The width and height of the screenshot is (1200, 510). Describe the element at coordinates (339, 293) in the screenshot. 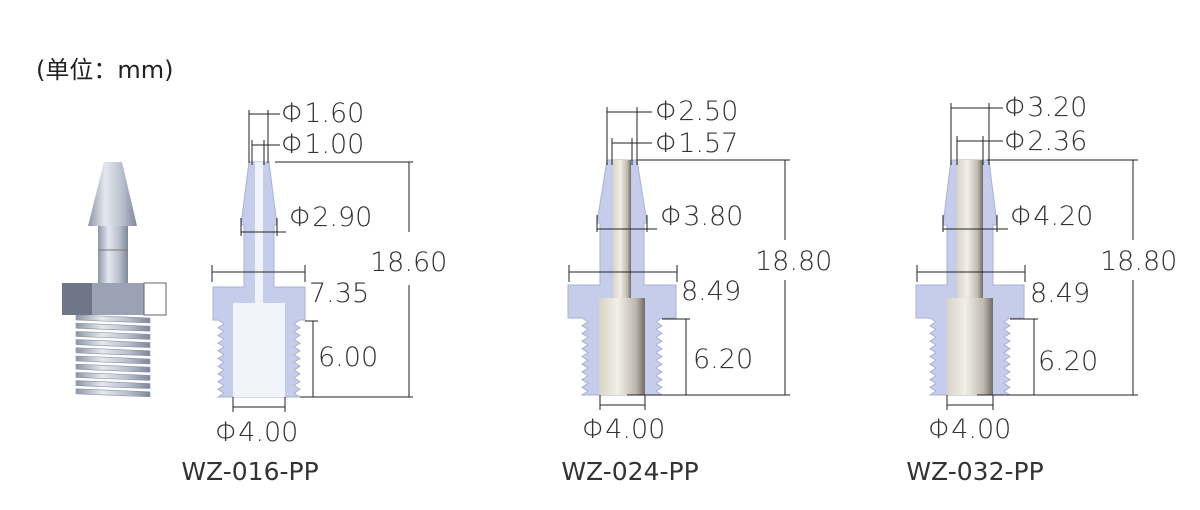

I see `part-1-flange-width: 7.35` at that location.